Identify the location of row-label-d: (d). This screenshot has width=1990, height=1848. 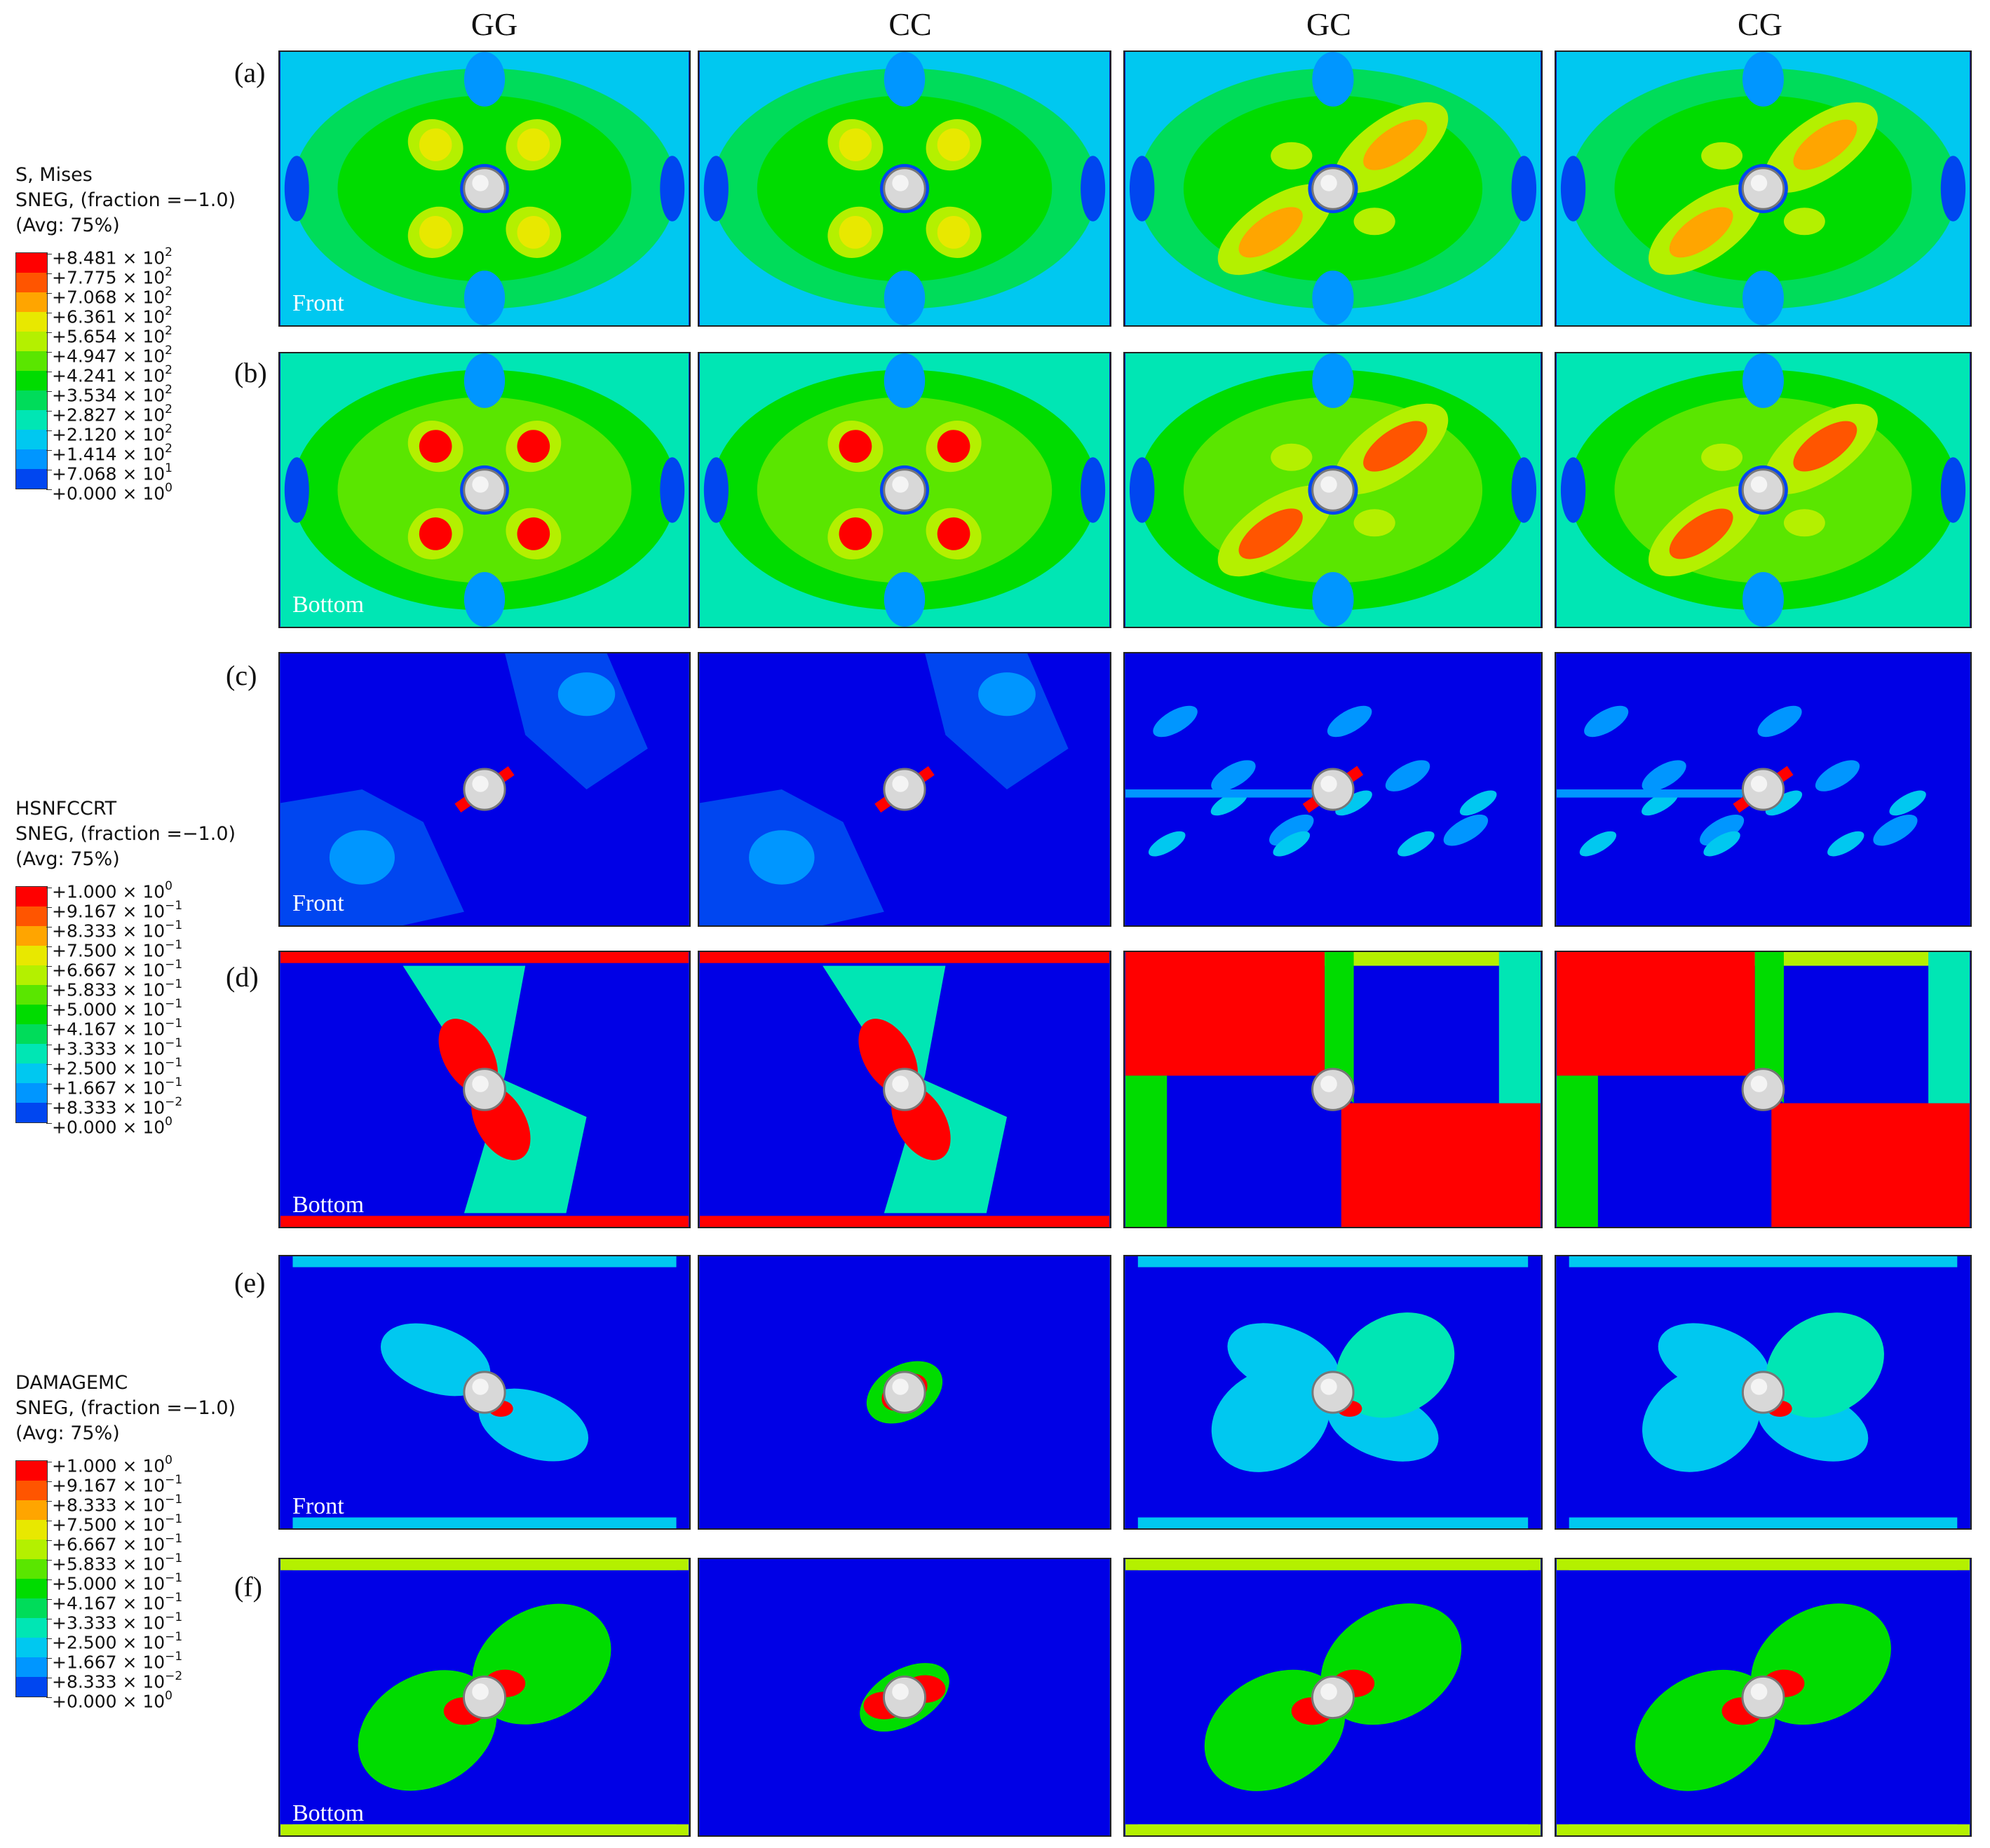
(242, 977).